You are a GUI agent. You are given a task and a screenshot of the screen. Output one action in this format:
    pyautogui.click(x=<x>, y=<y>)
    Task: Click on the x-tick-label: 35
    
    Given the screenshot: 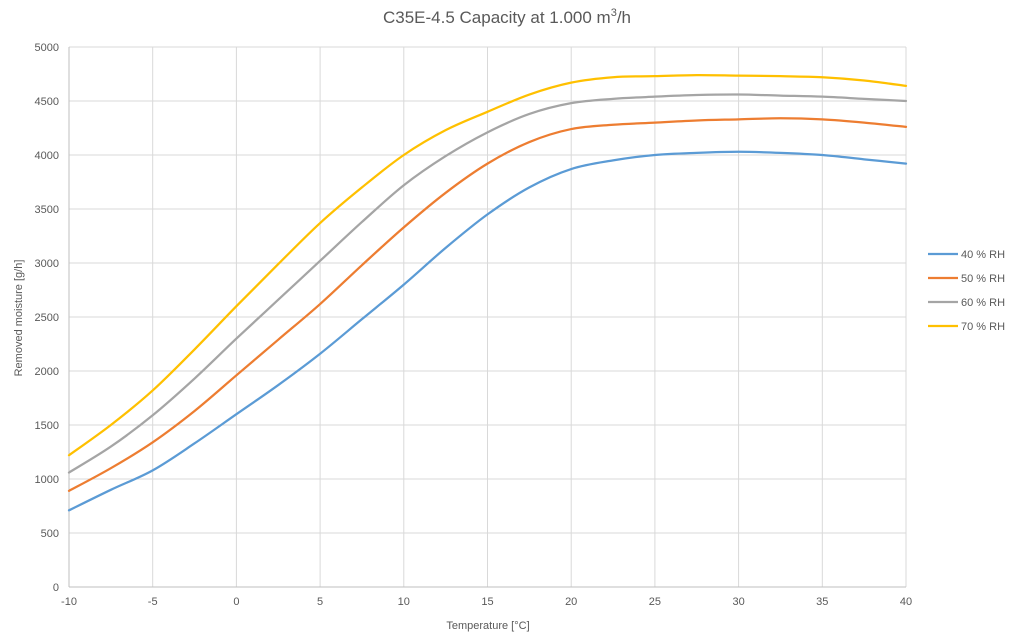 What is the action you would take?
    pyautogui.click(x=822, y=602)
    